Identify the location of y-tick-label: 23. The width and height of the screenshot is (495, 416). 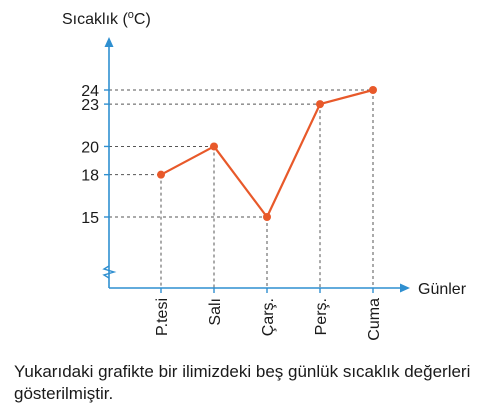
(90, 105).